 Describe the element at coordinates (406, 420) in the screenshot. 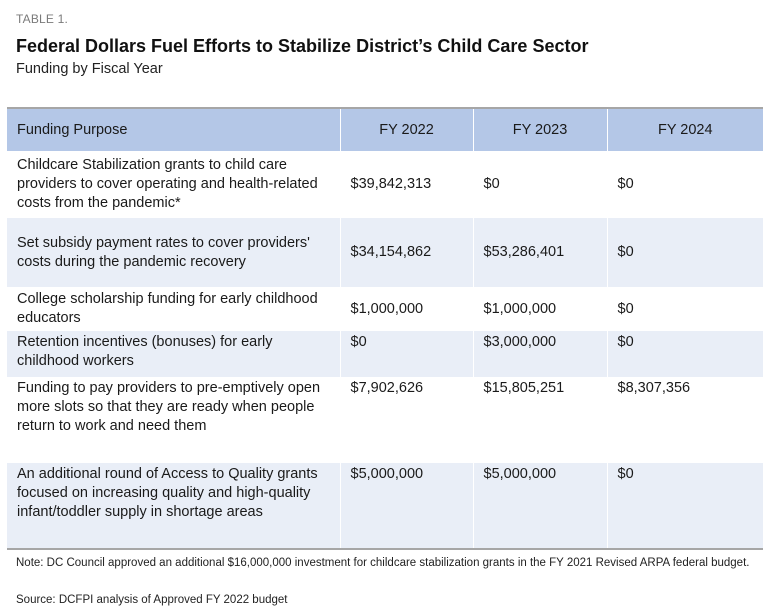

I see `cell-fy2022: $7,902,626` at that location.